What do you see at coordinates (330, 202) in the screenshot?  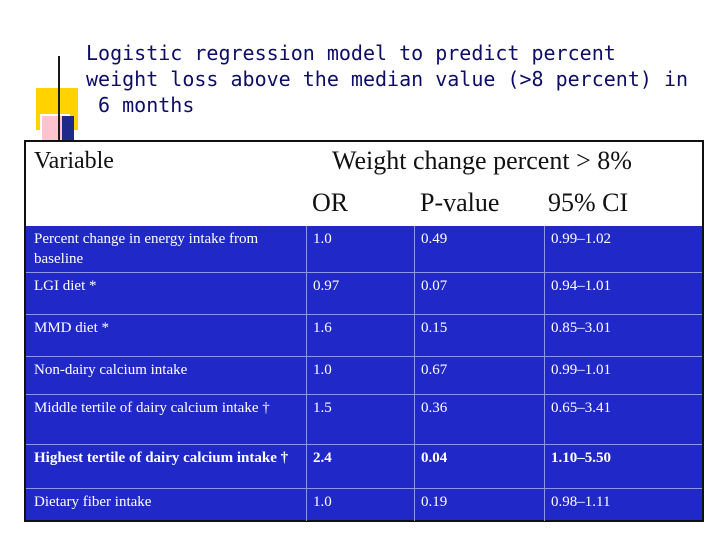 I see `header-or: OR` at bounding box center [330, 202].